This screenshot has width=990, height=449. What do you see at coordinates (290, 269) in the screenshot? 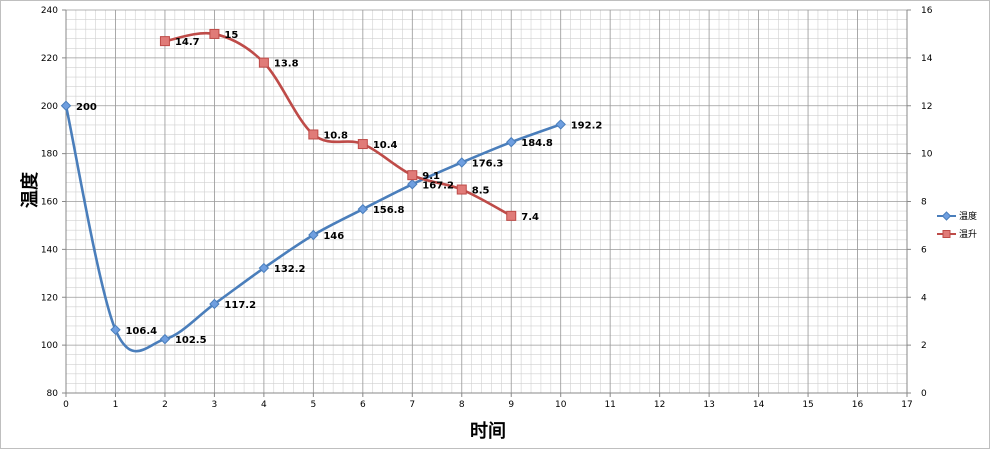
I see `data-label: 132.2` at bounding box center [290, 269].